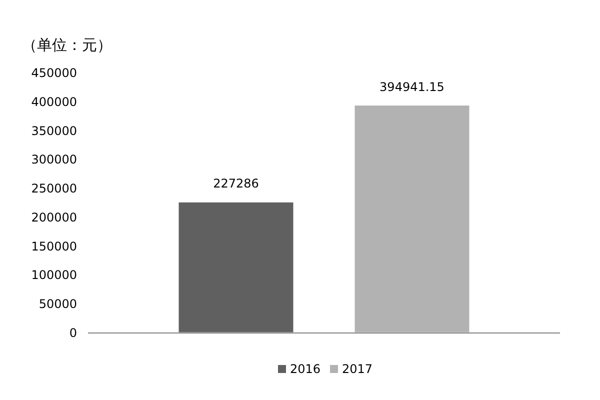 This screenshot has width=600, height=400. What do you see at coordinates (54, 189) in the screenshot?
I see `y-tick-label: 250000` at bounding box center [54, 189].